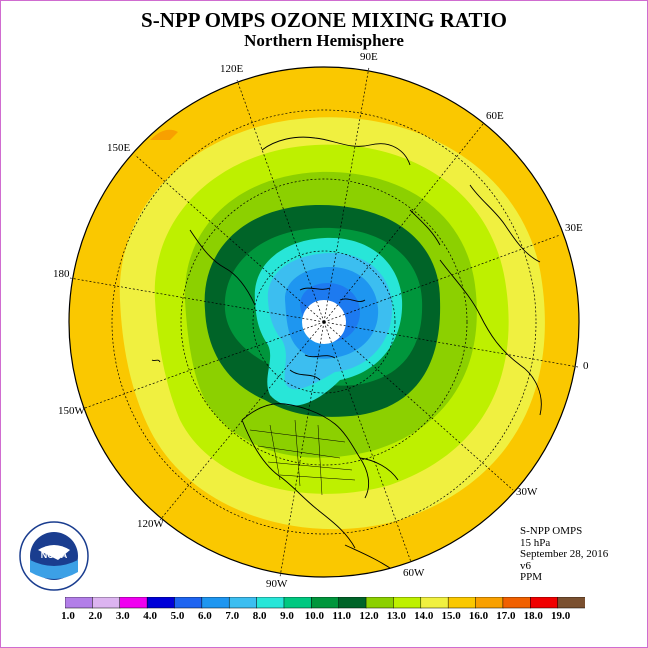 The image size is (648, 648). I want to click on info-date: September 28, 2016, so click(564, 554).